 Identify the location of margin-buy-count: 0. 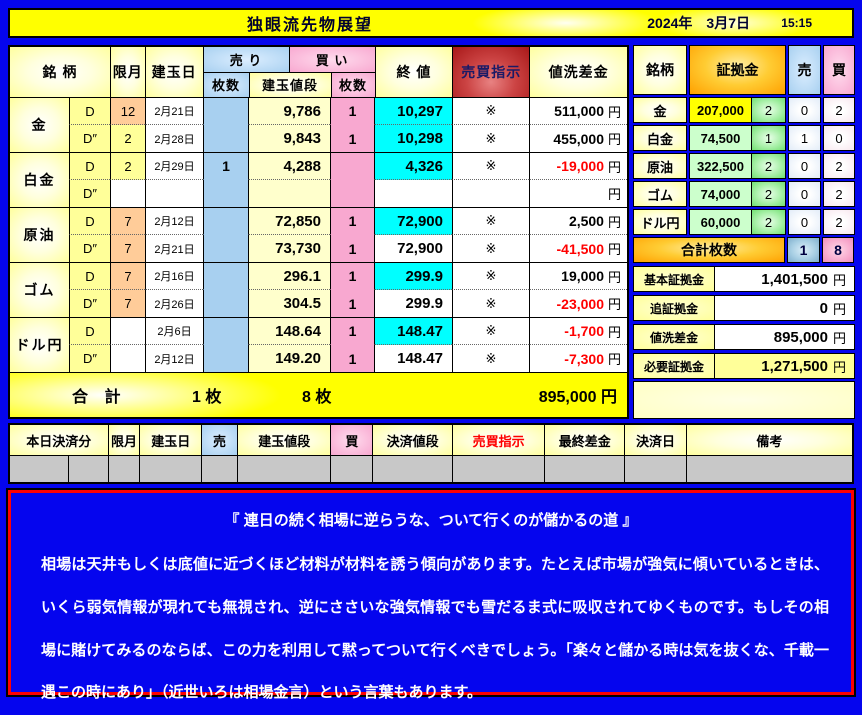
(839, 138).